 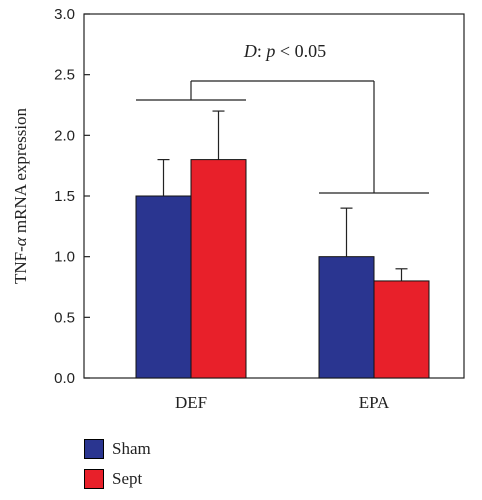 What do you see at coordinates (127, 478) in the screenshot?
I see `legend-label-sept: Sept` at bounding box center [127, 478].